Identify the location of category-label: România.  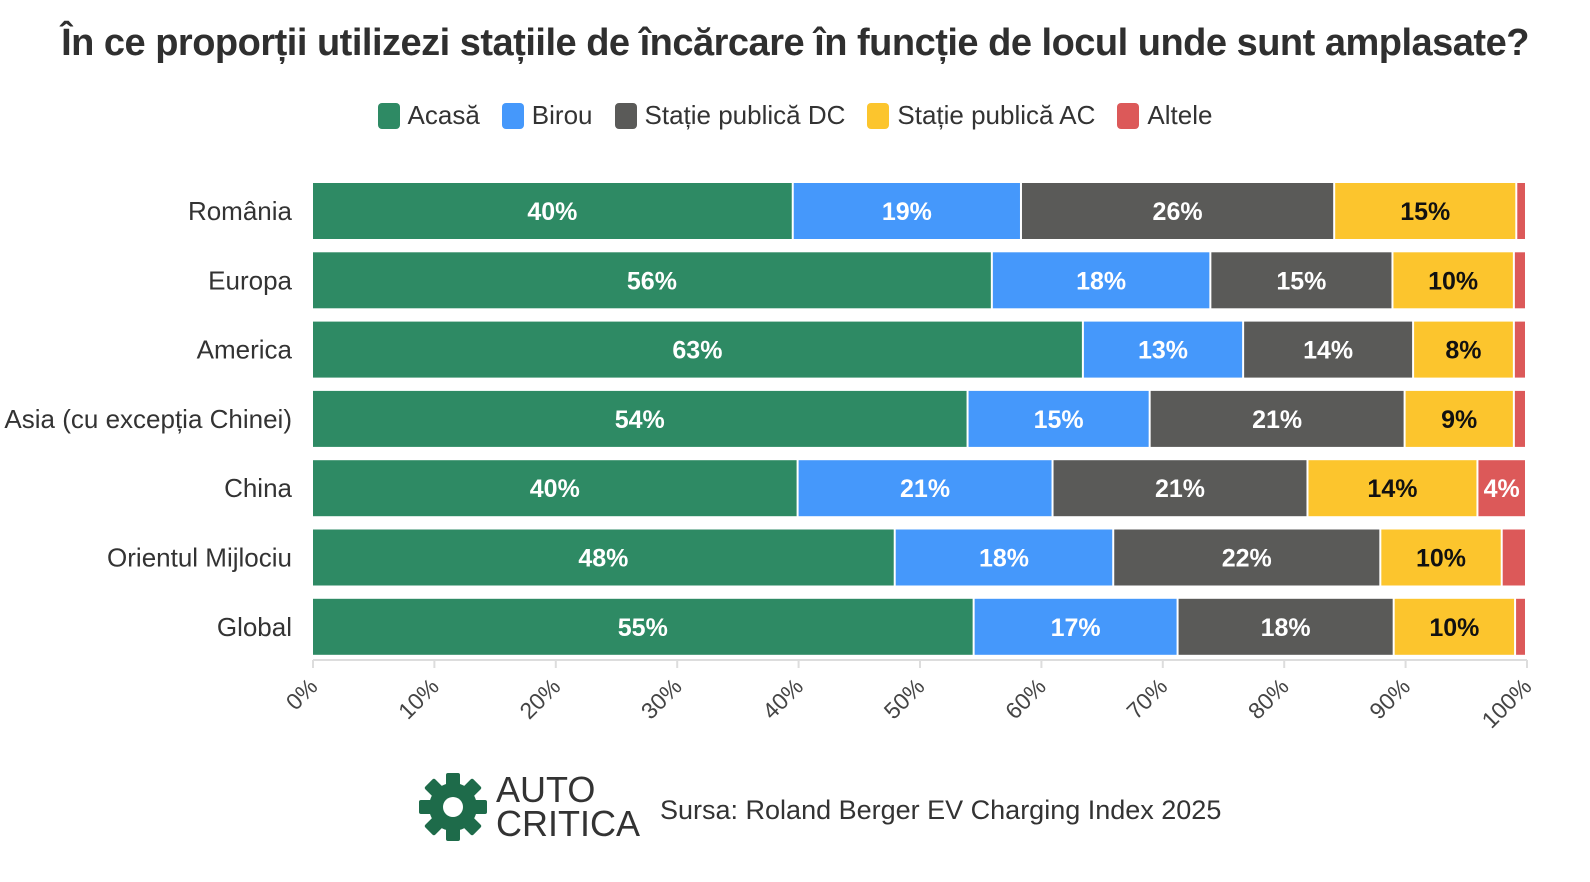
(240, 211).